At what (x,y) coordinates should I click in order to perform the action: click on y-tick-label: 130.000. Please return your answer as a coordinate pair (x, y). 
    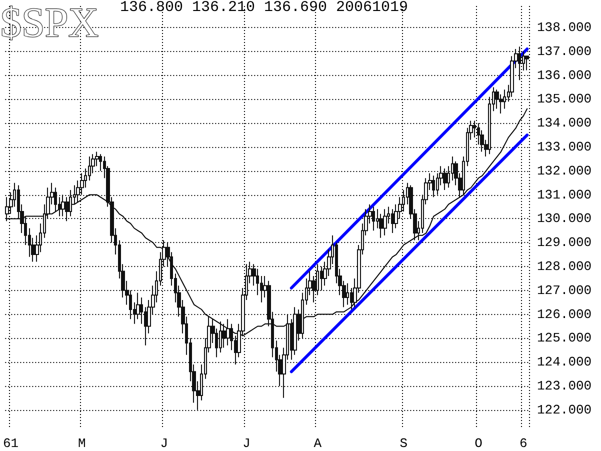
    Looking at the image, I should click on (564, 218).